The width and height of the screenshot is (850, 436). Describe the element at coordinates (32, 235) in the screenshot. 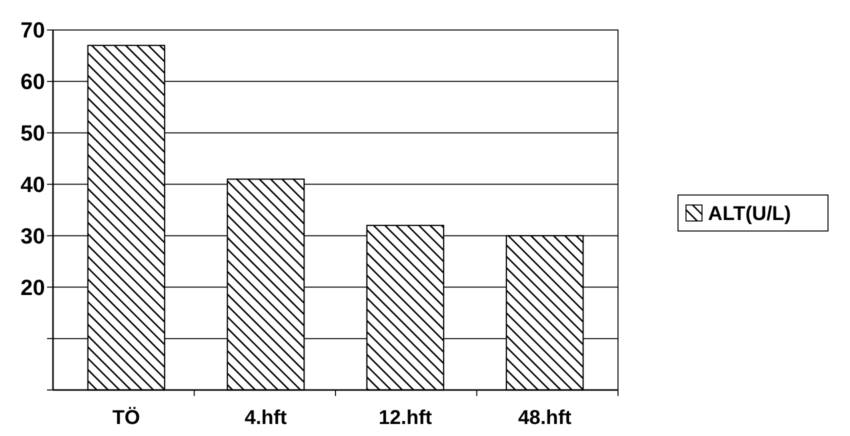

I see `y-tick-label: 30` at that location.